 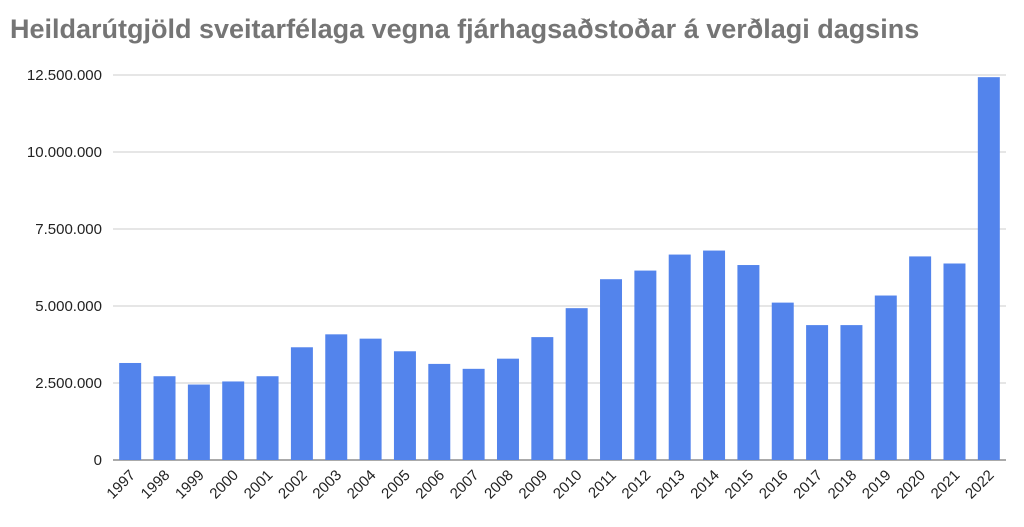 I want to click on y-tick-label: 2.500.000, so click(x=68, y=383).